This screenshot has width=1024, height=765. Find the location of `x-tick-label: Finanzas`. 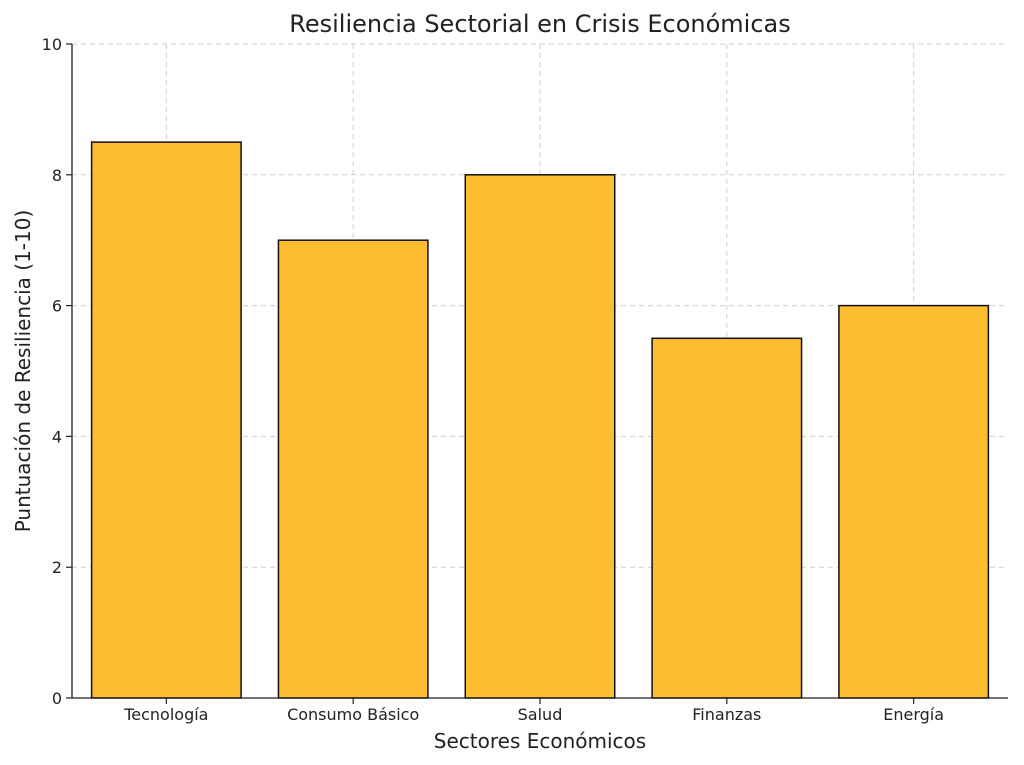

x-tick-label: Finanzas is located at coordinates (726, 714).